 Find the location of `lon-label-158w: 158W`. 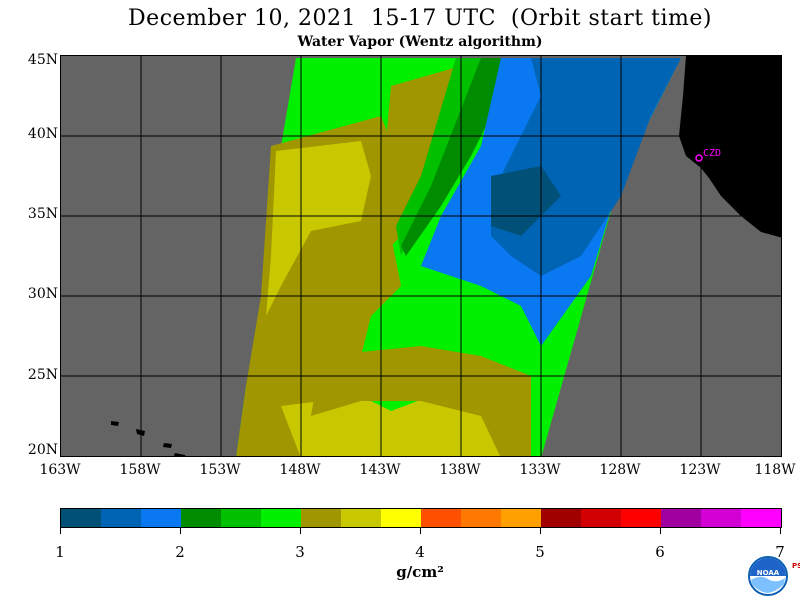

lon-label-158w: 158W is located at coordinates (140, 470).